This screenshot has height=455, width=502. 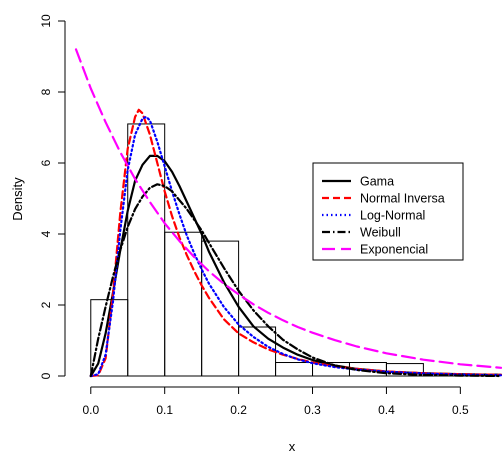 I want to click on y-tick-label: 10, so click(x=46, y=21).